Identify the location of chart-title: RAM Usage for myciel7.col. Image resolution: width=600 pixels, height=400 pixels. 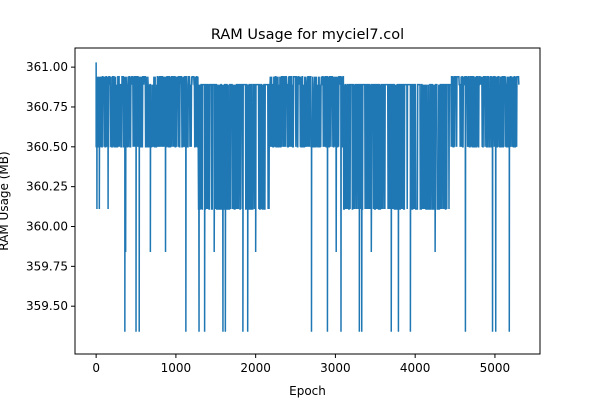
(307, 35).